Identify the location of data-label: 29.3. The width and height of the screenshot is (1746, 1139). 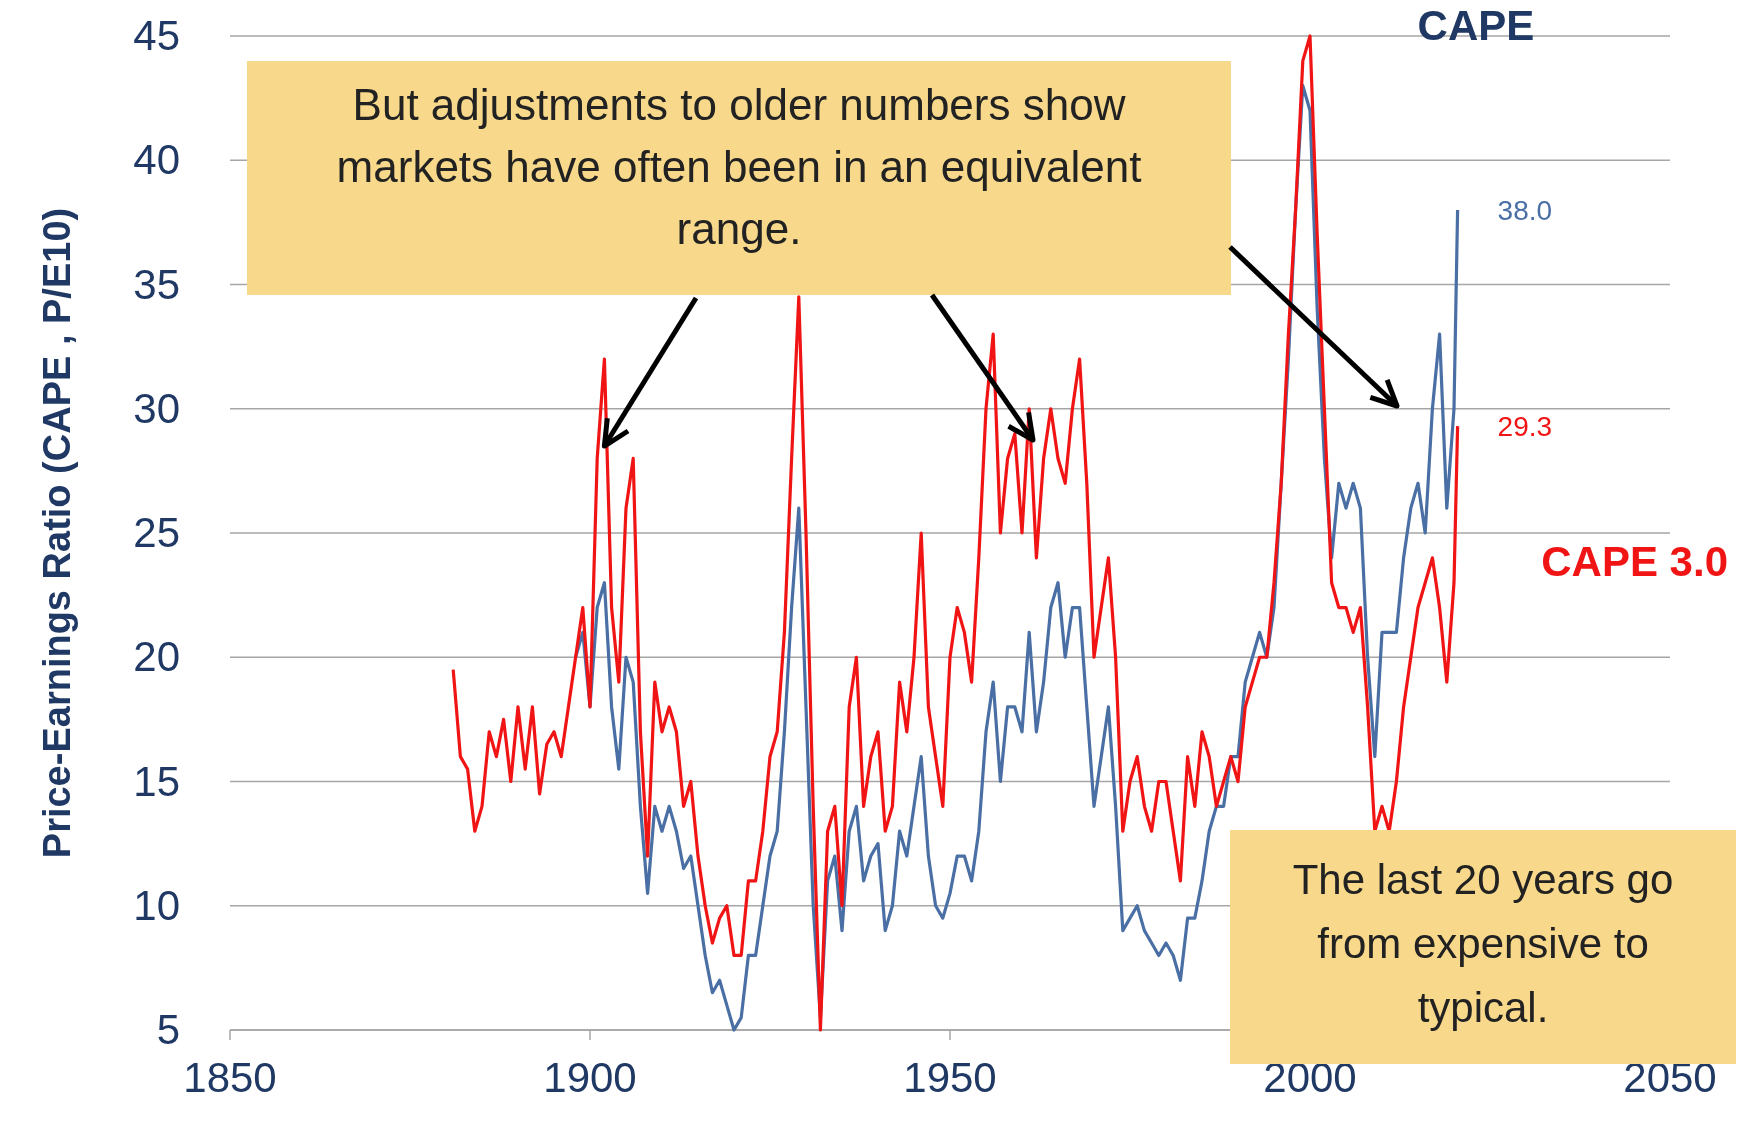
(1525, 427).